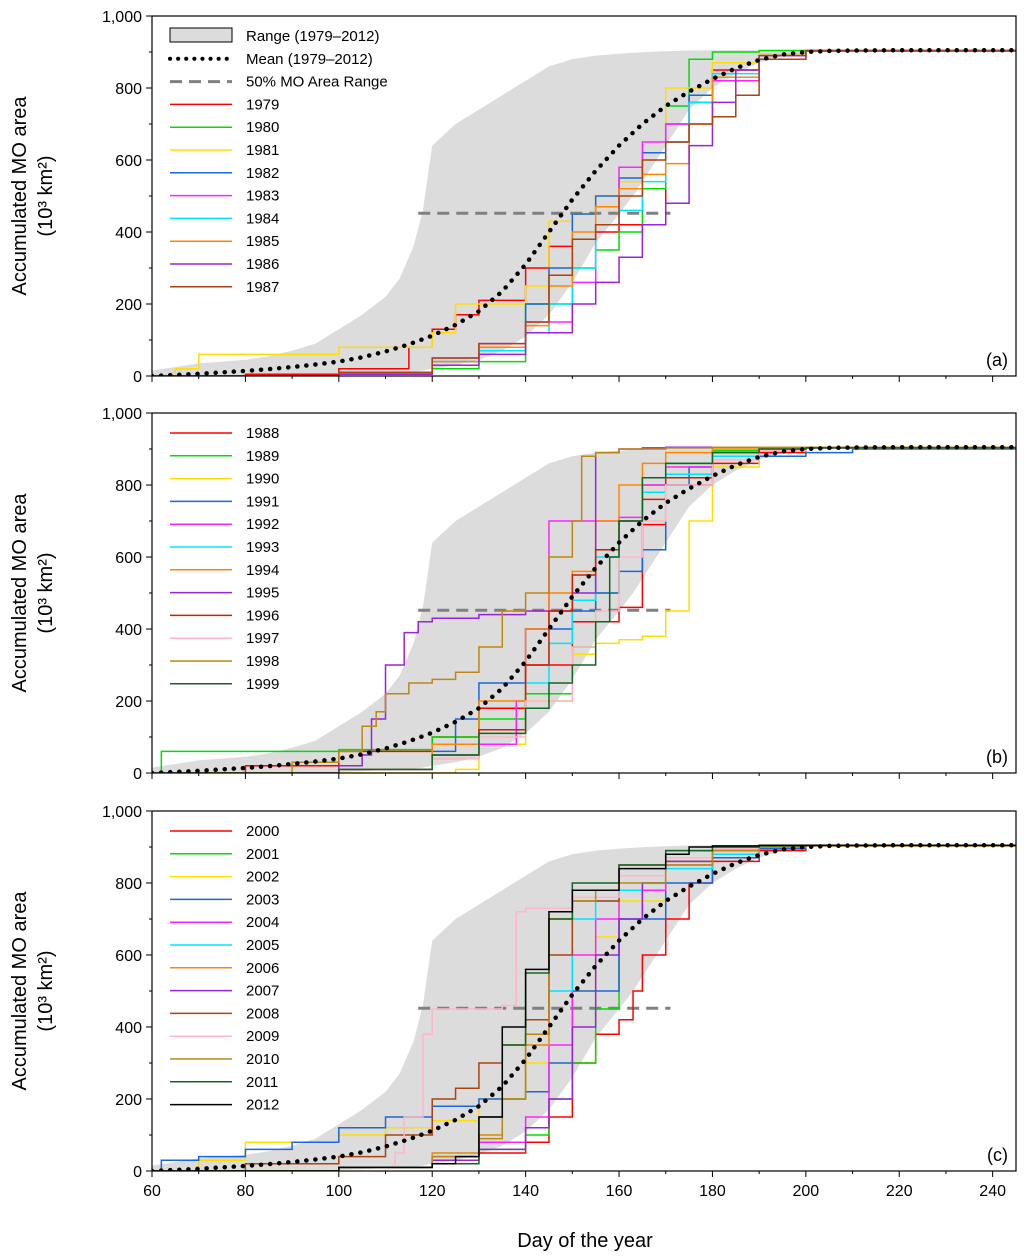  I want to click on panel-a-y-tick-label: 400, so click(128, 233).